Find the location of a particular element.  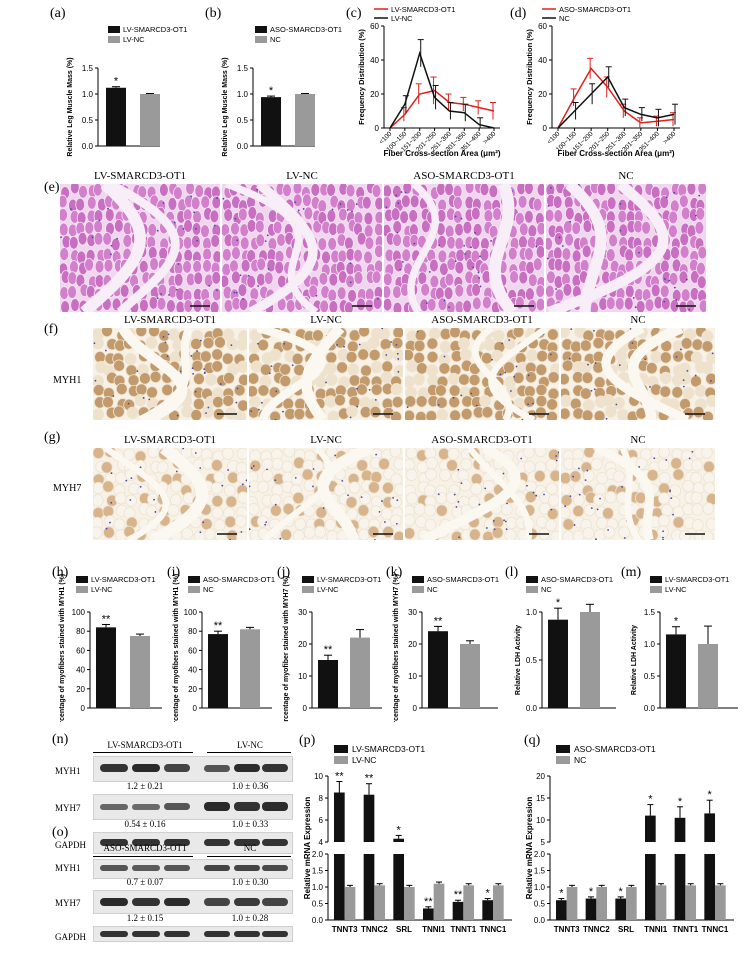

blot-n-myh7 is located at coordinates (193, 807).